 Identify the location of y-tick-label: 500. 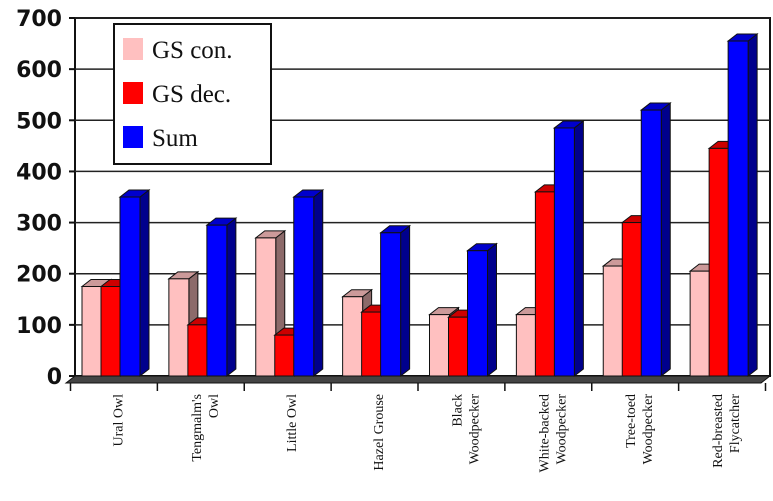
(39, 121).